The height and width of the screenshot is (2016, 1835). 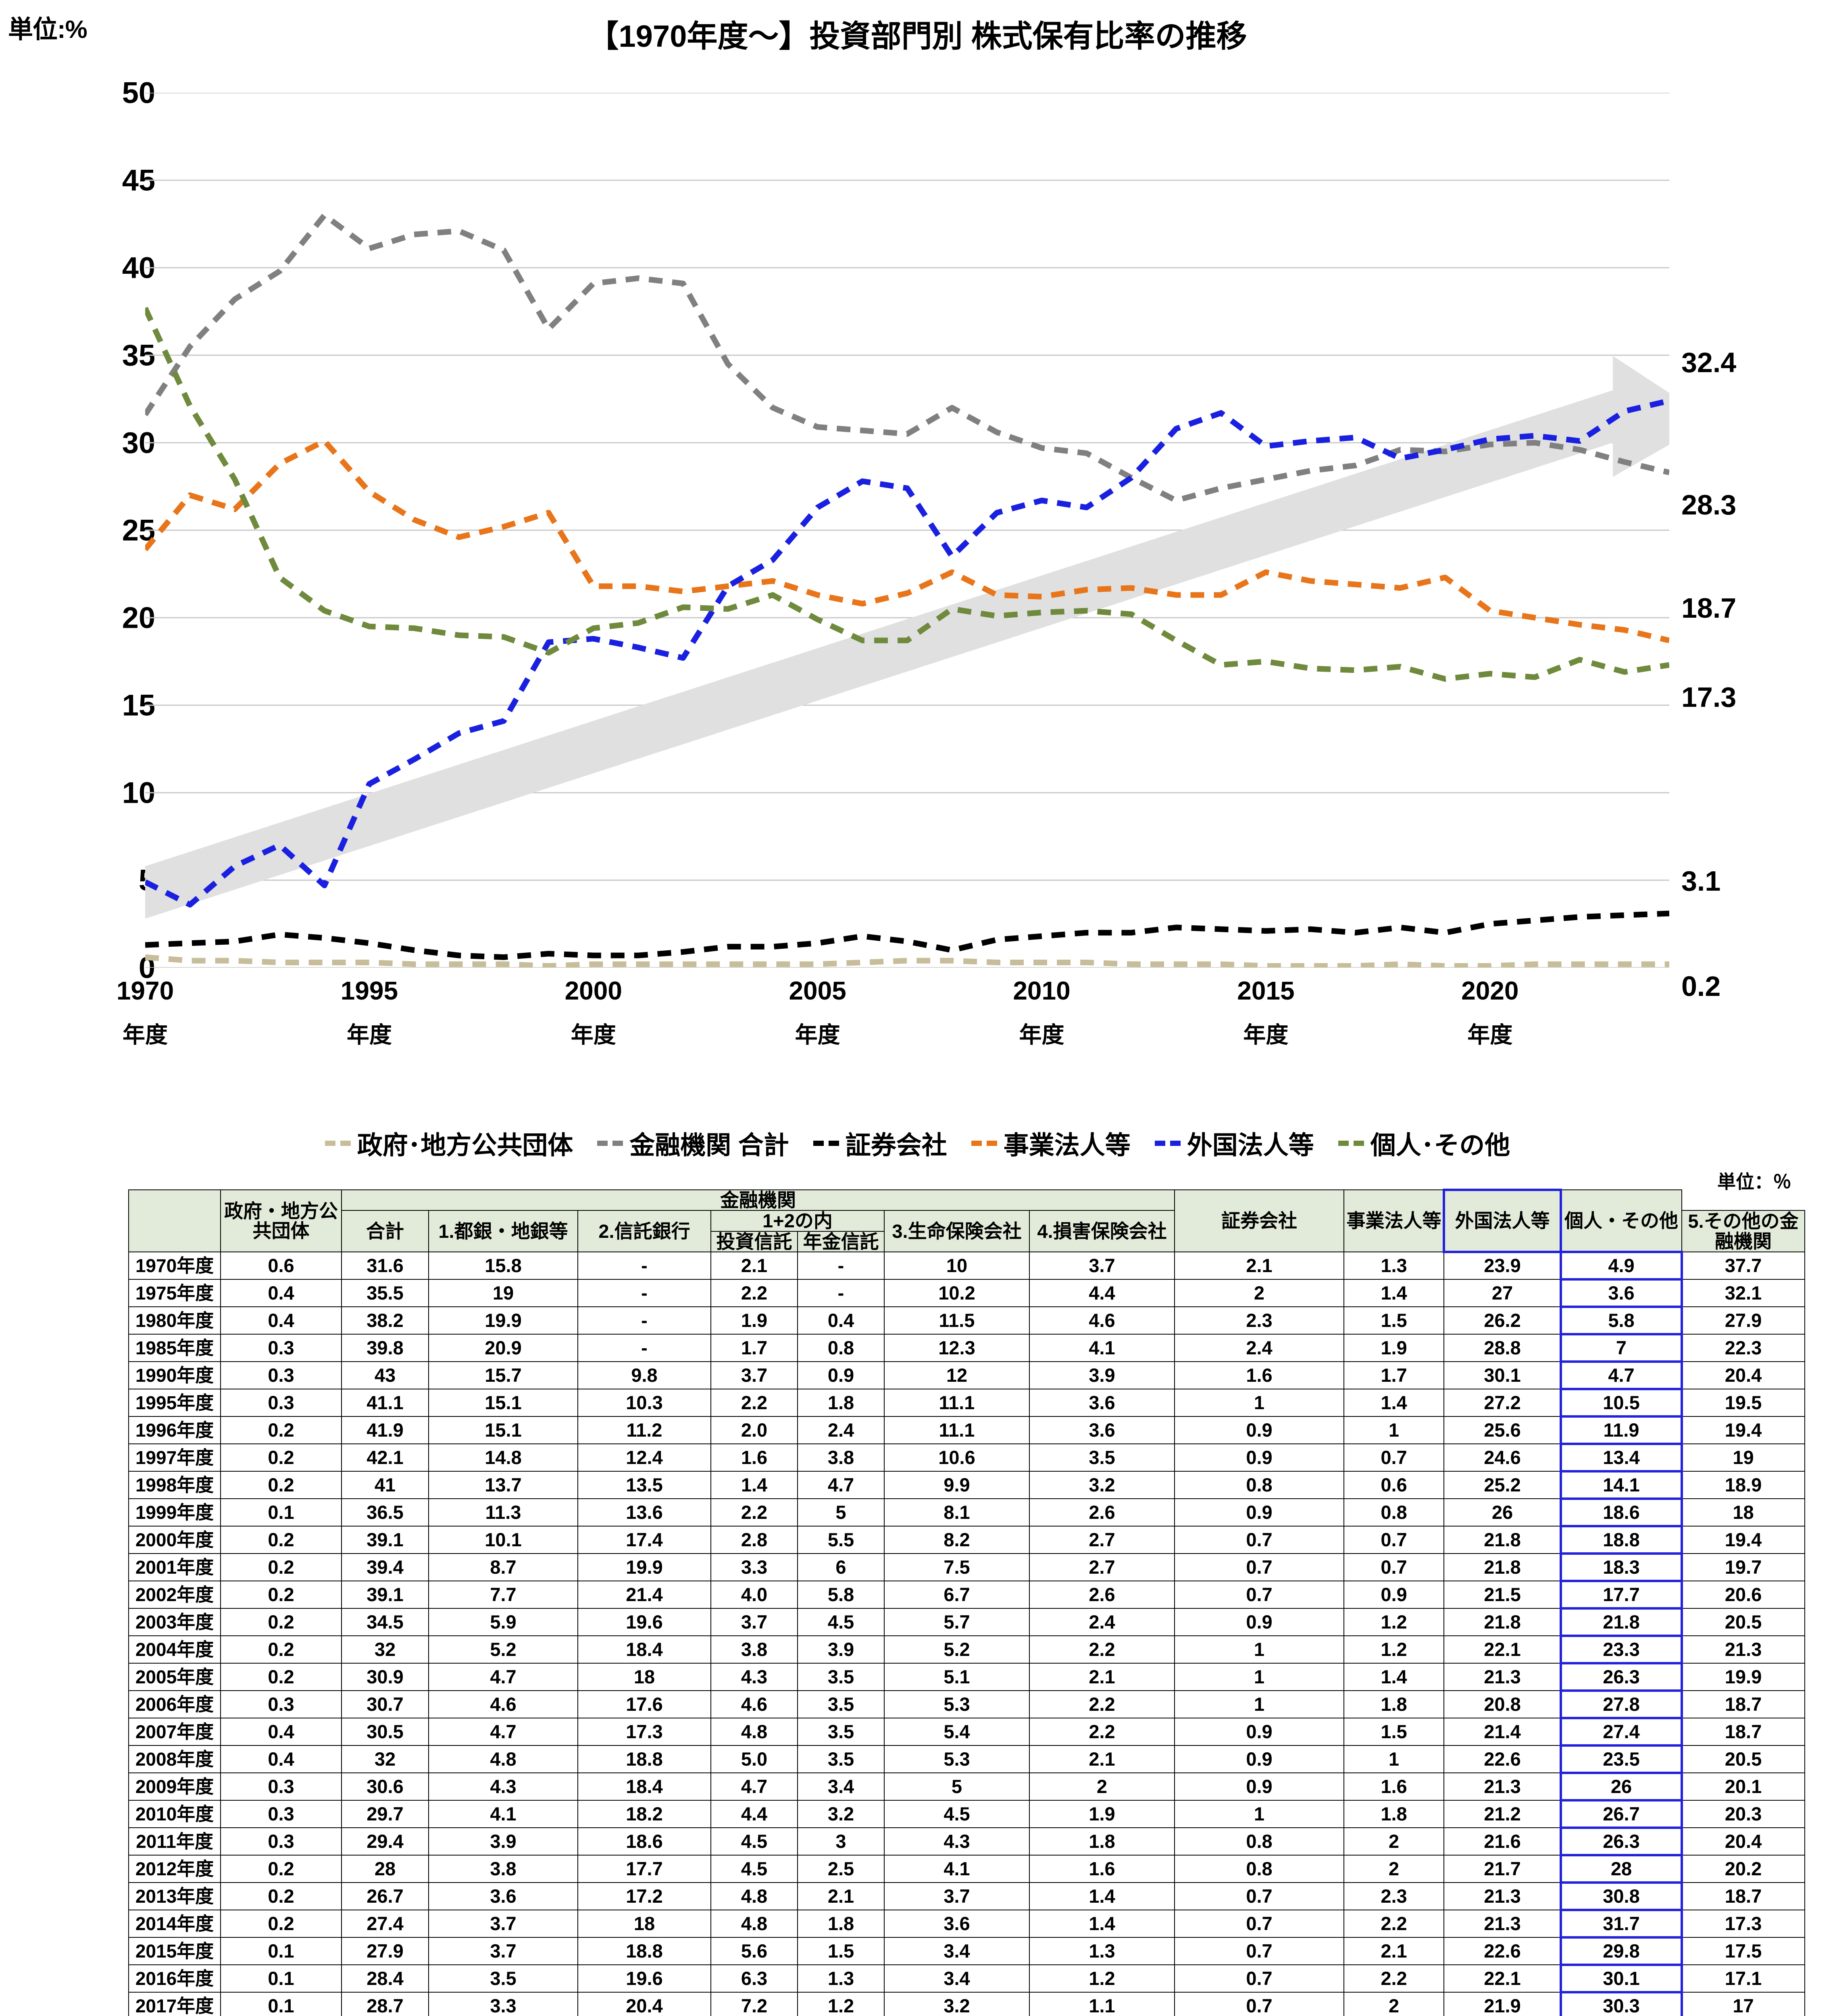 What do you see at coordinates (1502, 1320) in the screenshot?
I see `table-cell: 26.2` at bounding box center [1502, 1320].